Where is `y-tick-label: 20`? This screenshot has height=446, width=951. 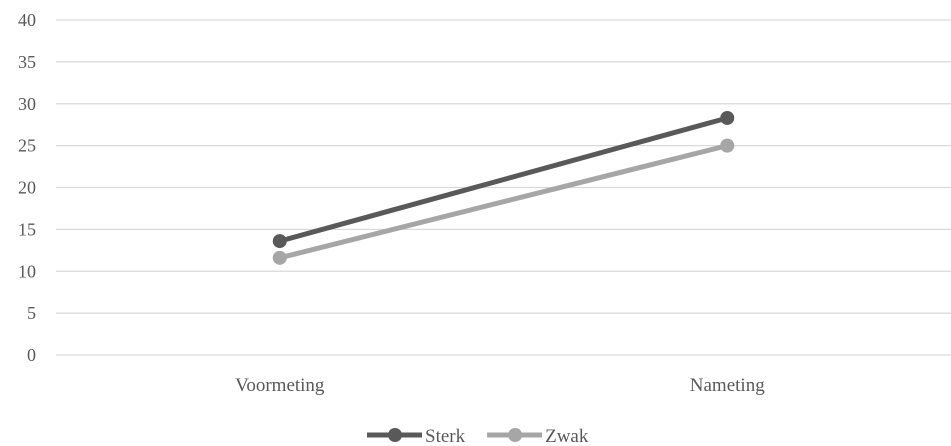
y-tick-label: 20 is located at coordinates (27, 188).